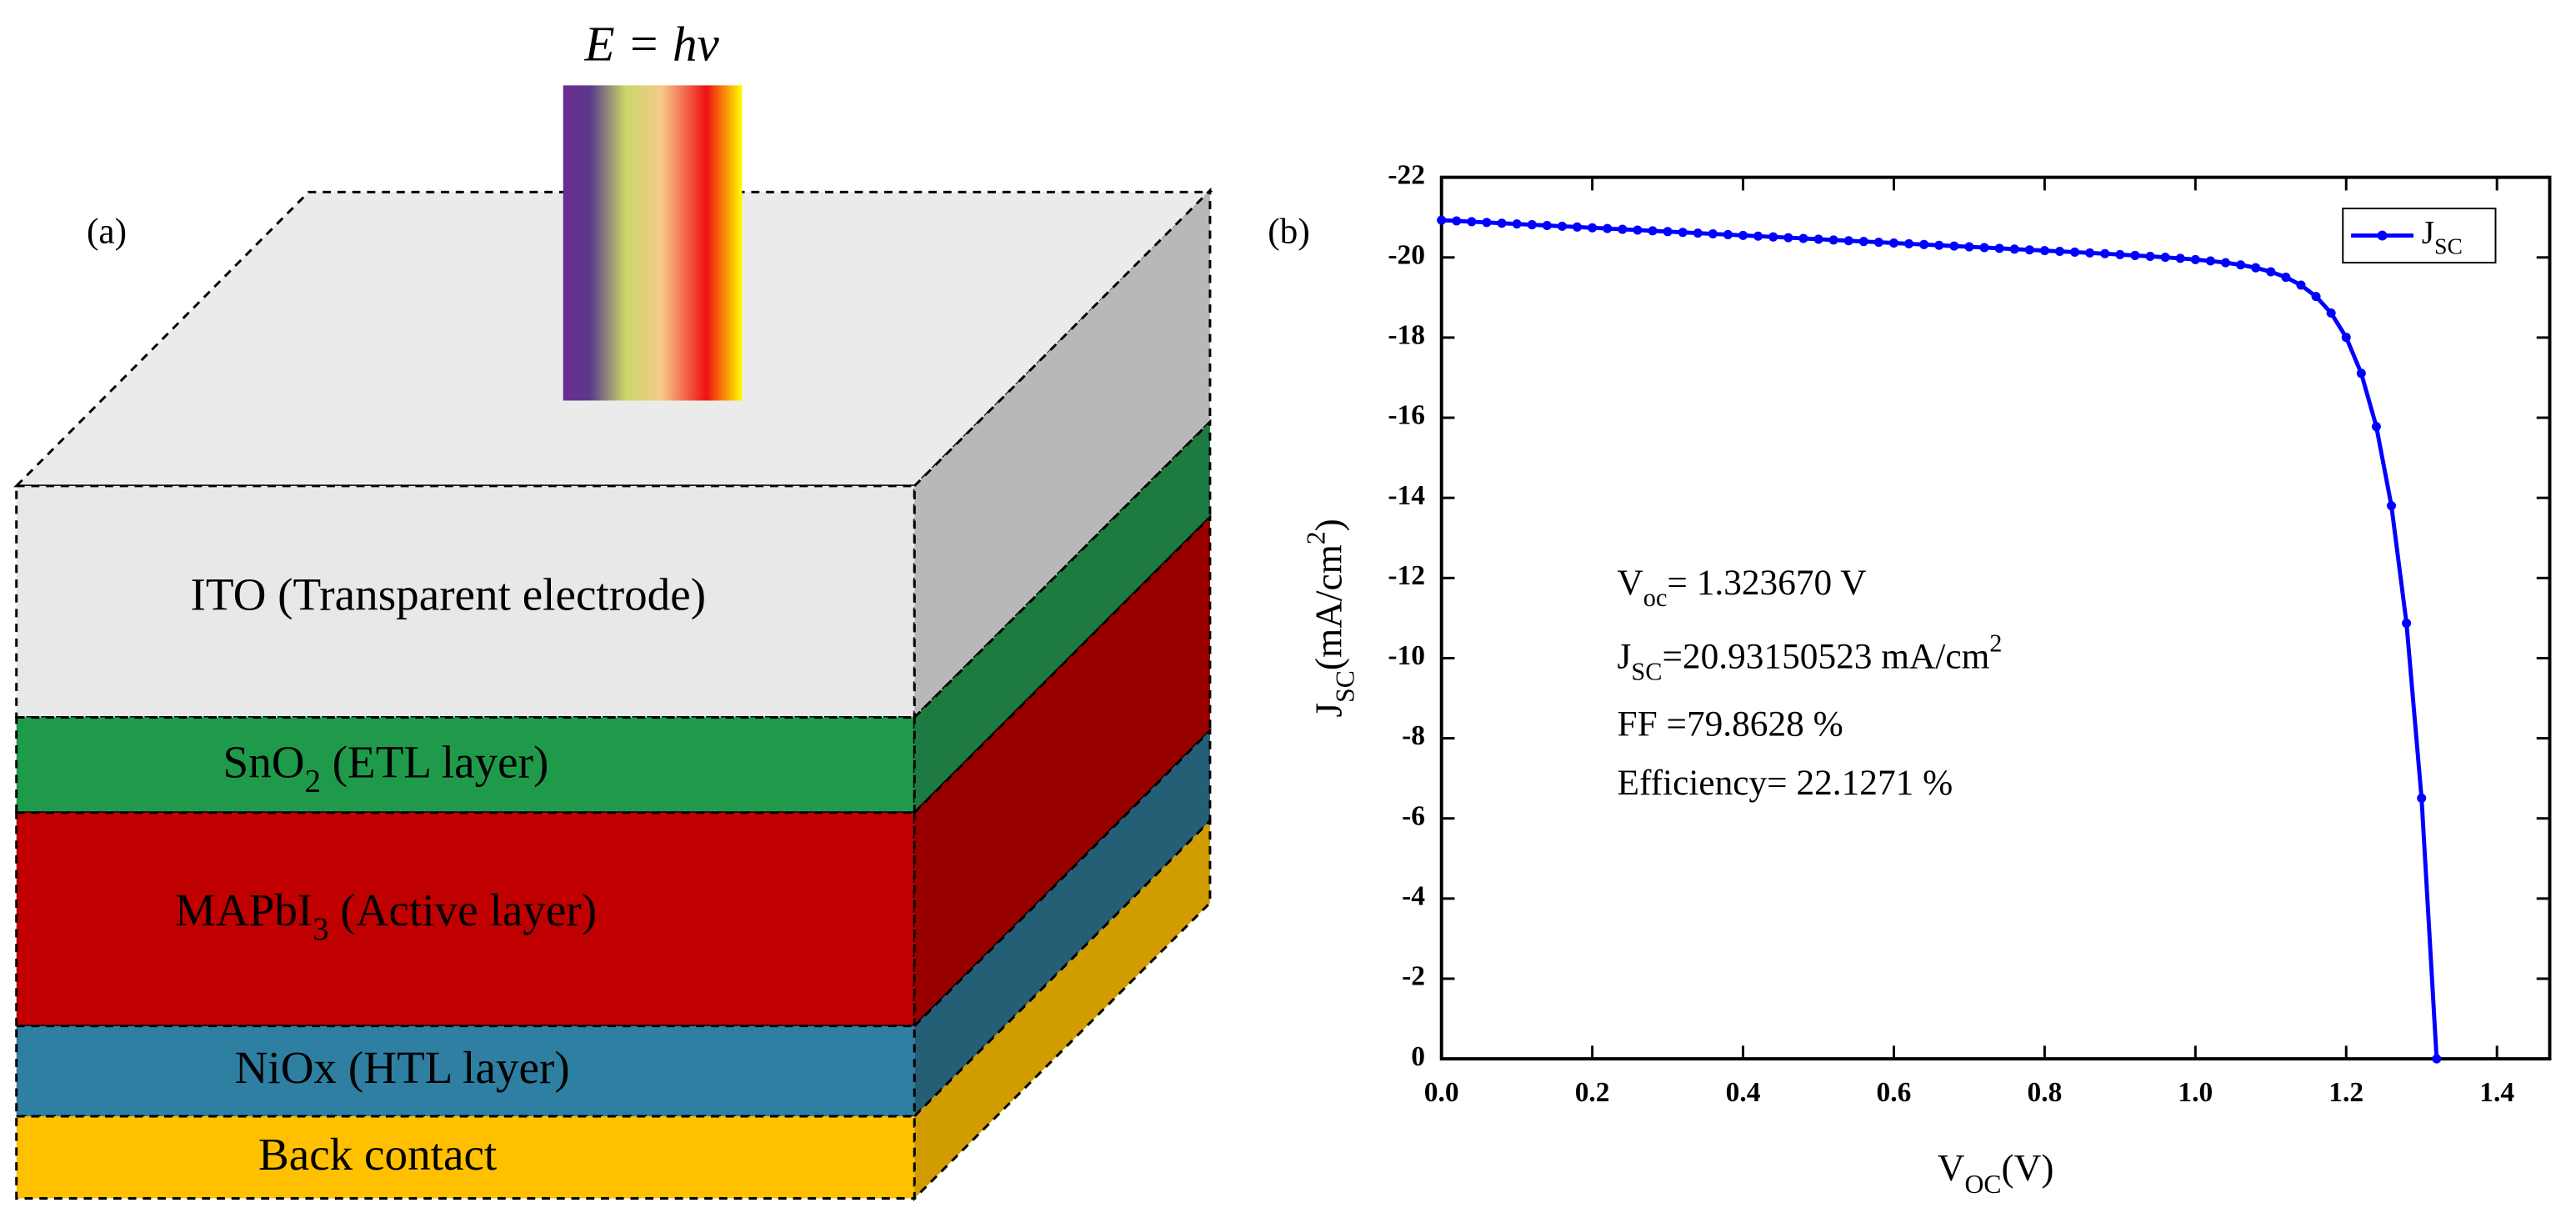 The height and width of the screenshot is (1223, 2576). Describe the element at coordinates (1767, 583) in the screenshot. I see `annotation-part: = 1.323670 V` at that location.